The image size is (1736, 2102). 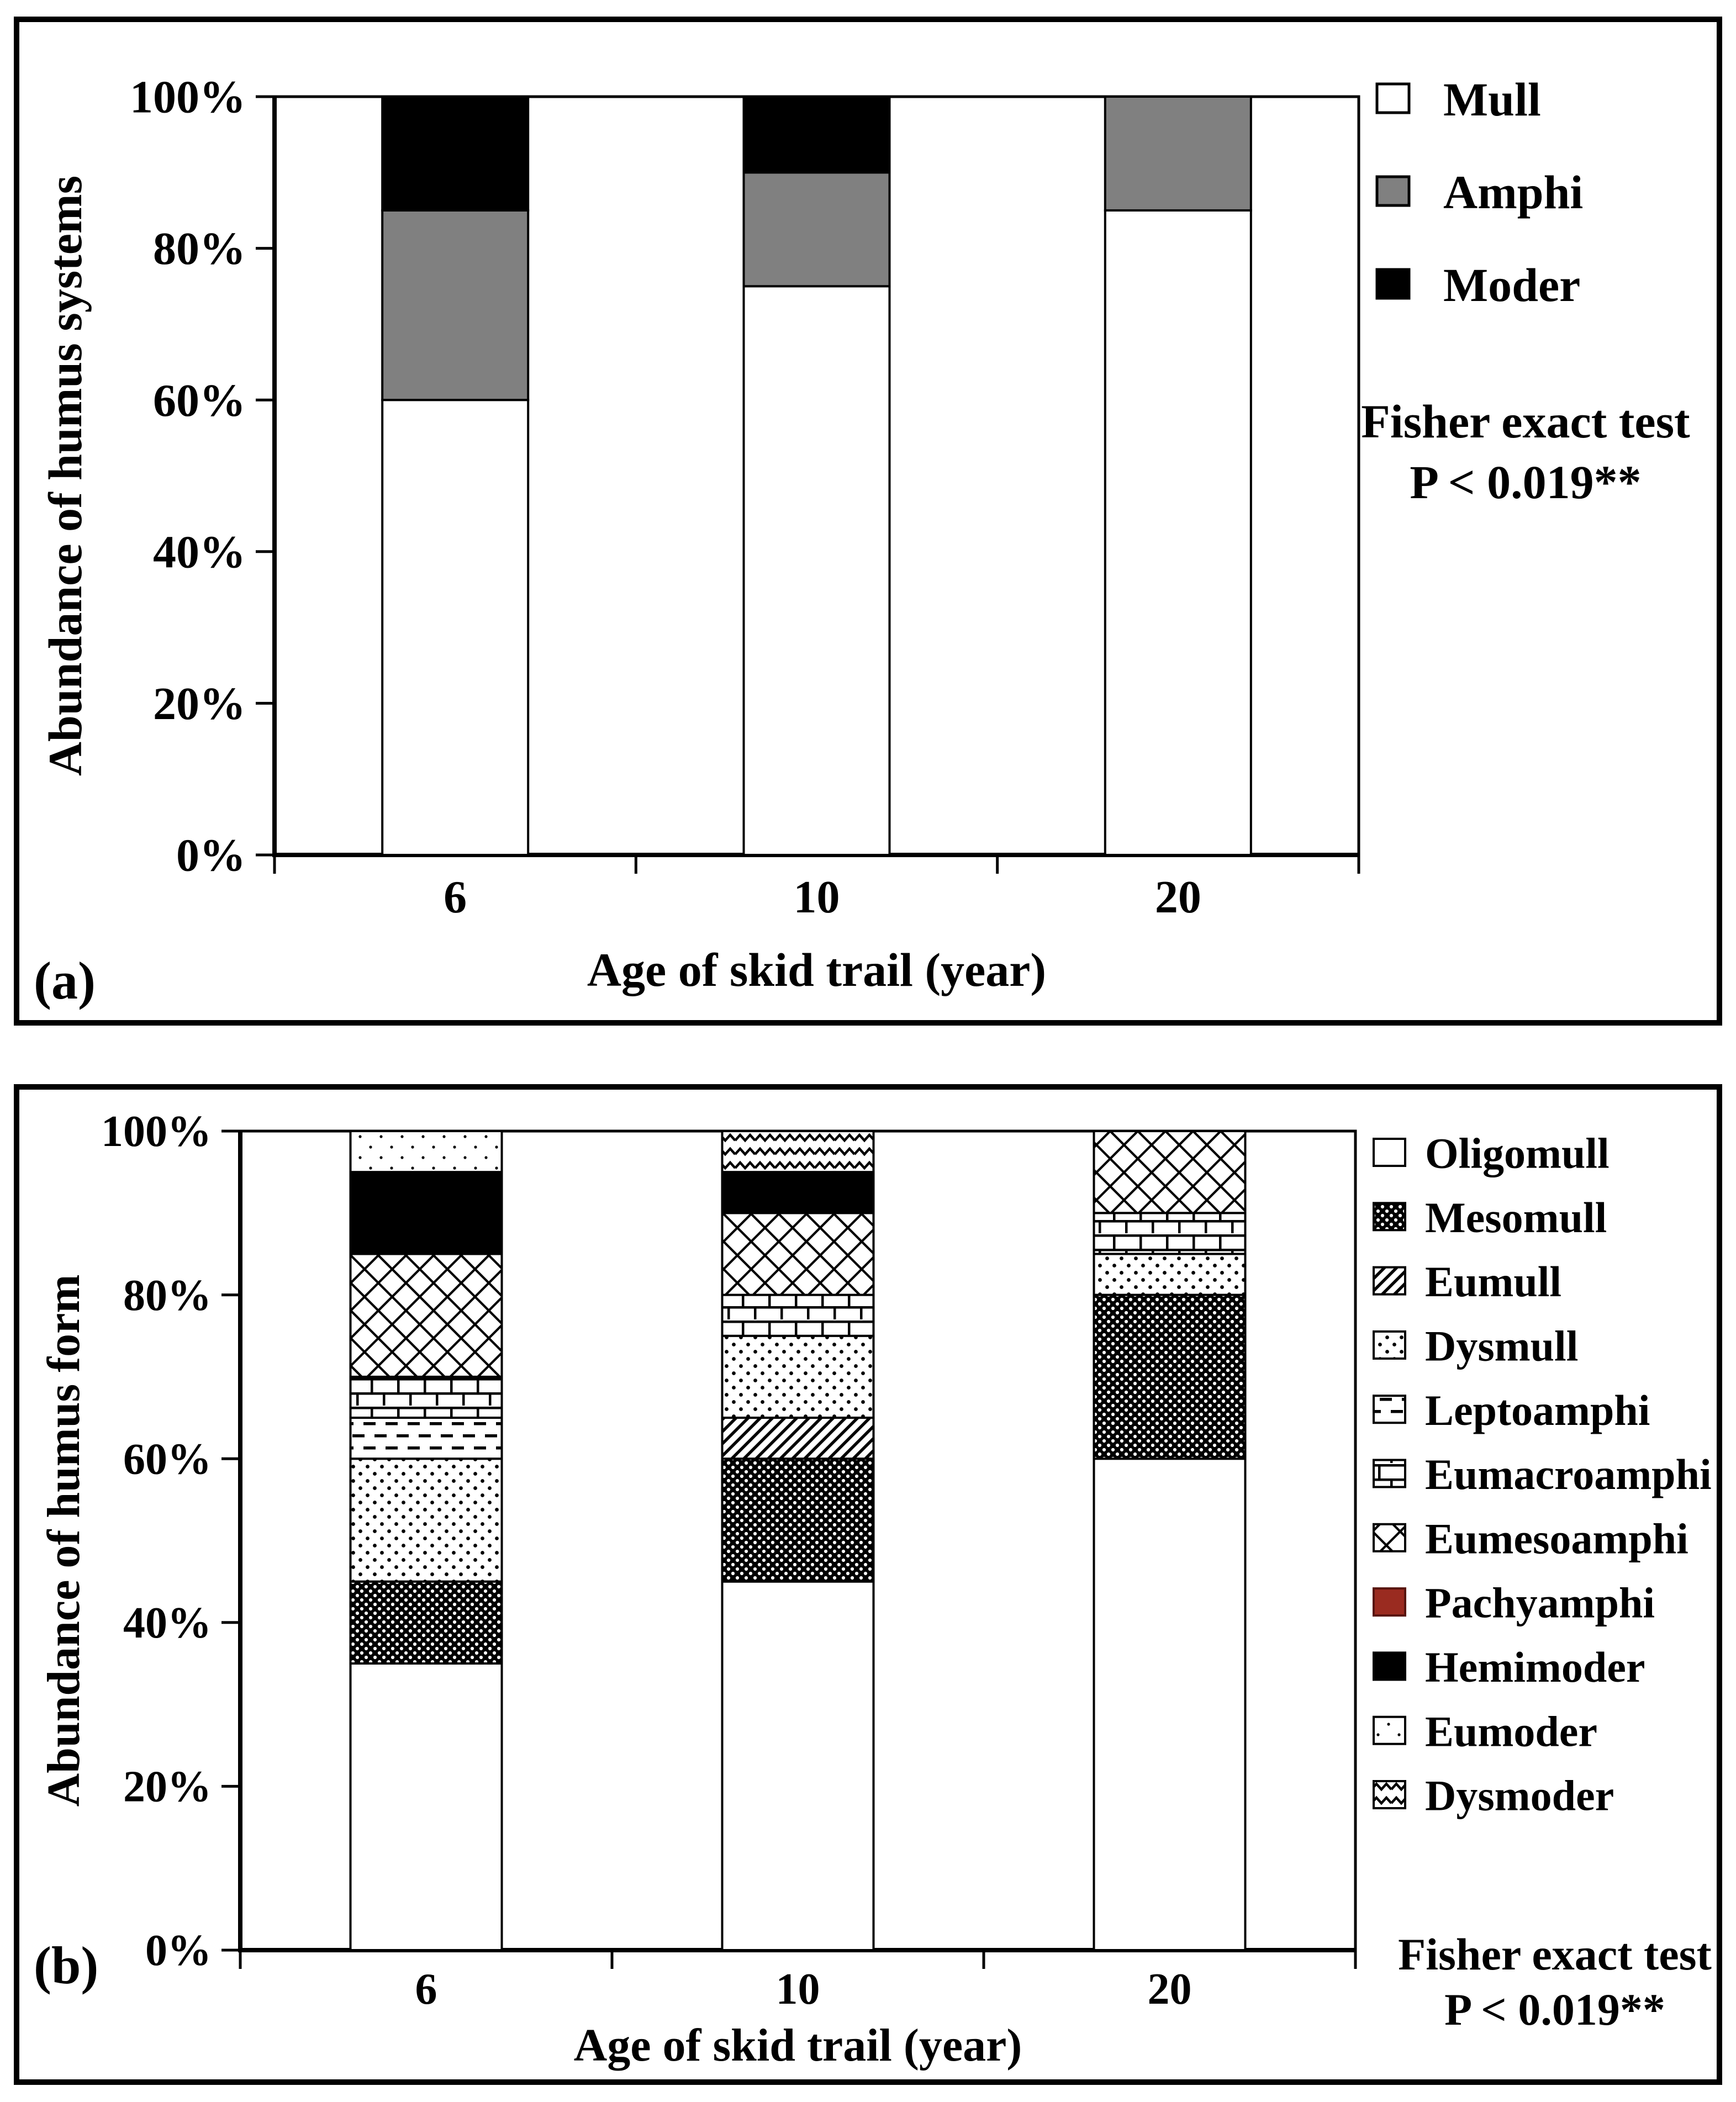 I want to click on panel-label: (a), so click(x=65, y=980).